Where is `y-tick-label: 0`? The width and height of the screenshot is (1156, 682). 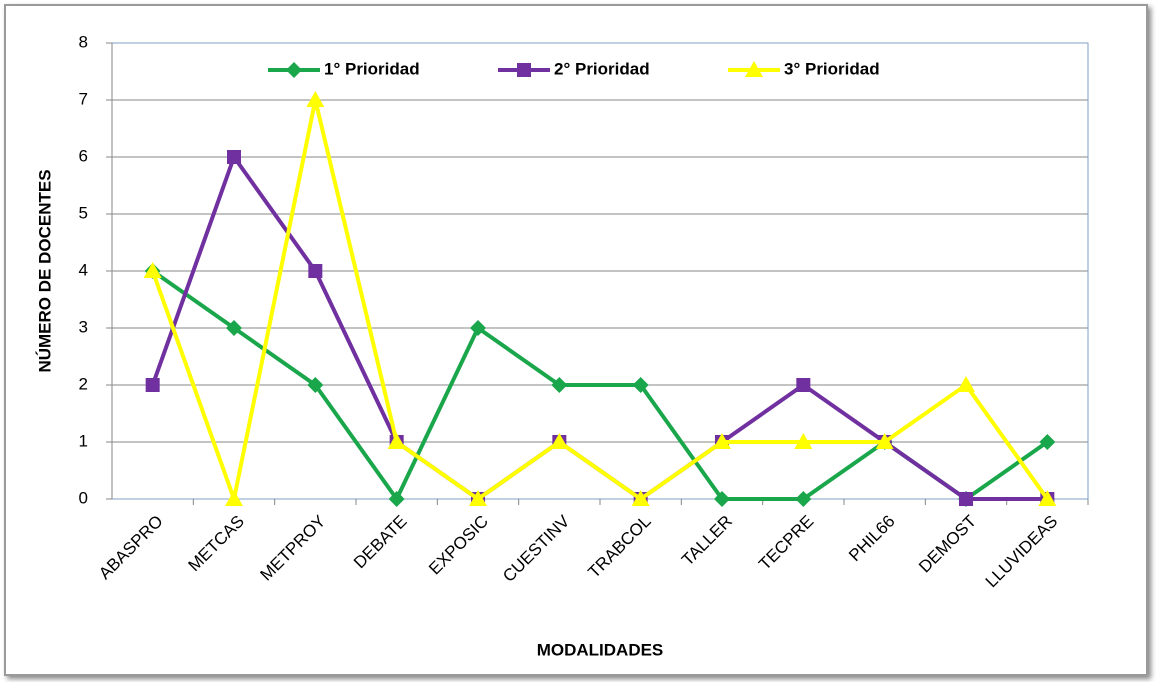
y-tick-label: 0 is located at coordinates (83, 497).